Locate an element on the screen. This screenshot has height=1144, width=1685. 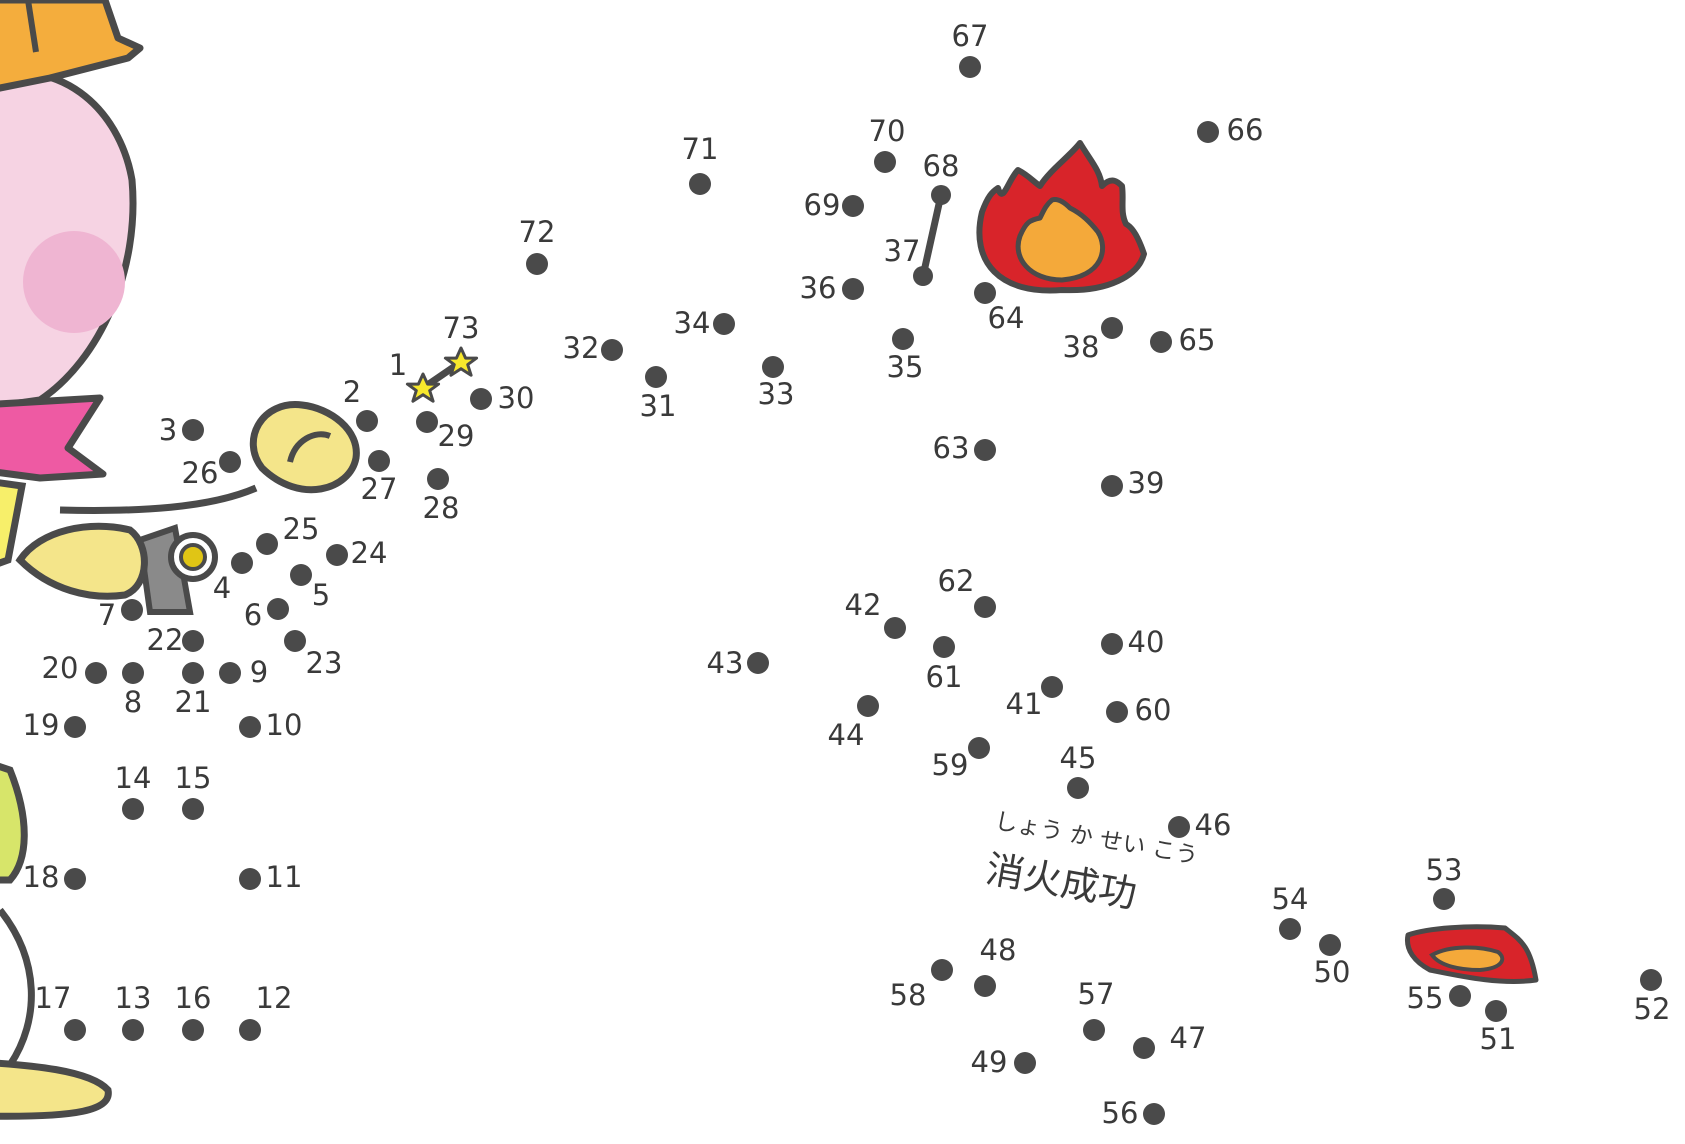
dot-label-45: 45 is located at coordinates (1078, 758).